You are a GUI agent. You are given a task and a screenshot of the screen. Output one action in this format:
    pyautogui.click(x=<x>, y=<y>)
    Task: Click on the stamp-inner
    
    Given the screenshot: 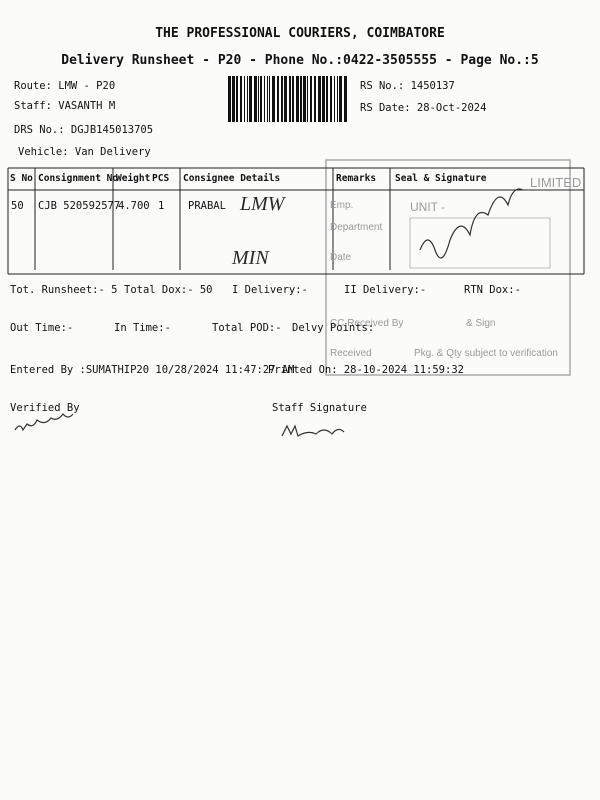 What is the action you would take?
    pyautogui.click(x=480, y=243)
    